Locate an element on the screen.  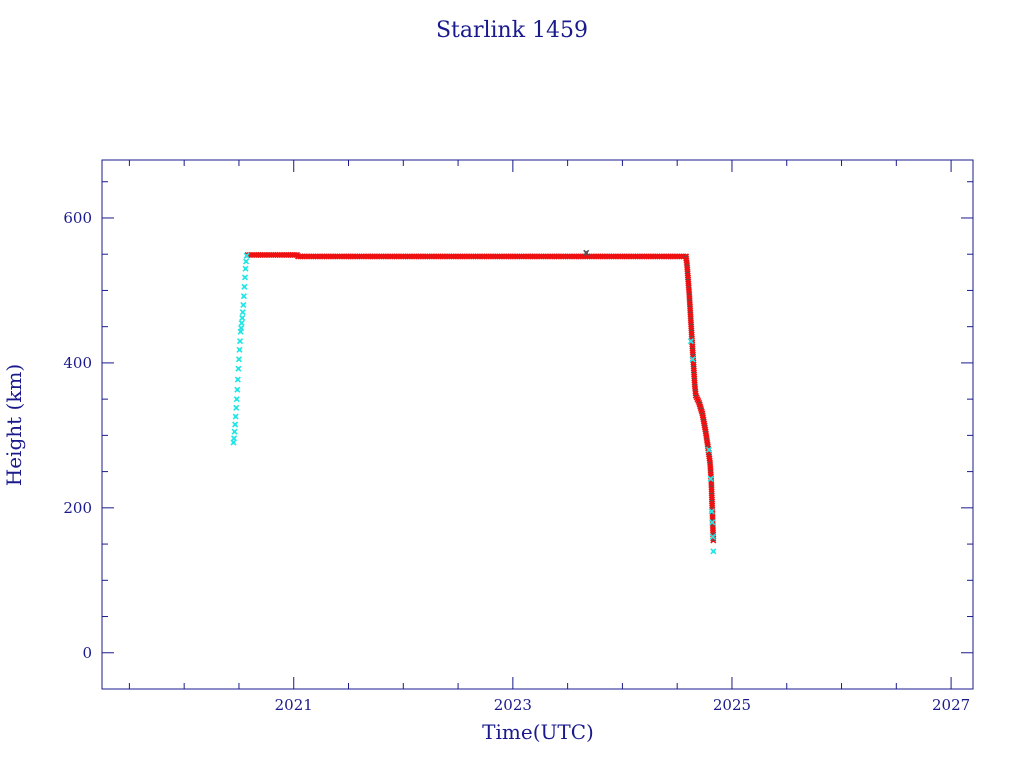
chart-title: Starlink 1459 is located at coordinates (512, 30).